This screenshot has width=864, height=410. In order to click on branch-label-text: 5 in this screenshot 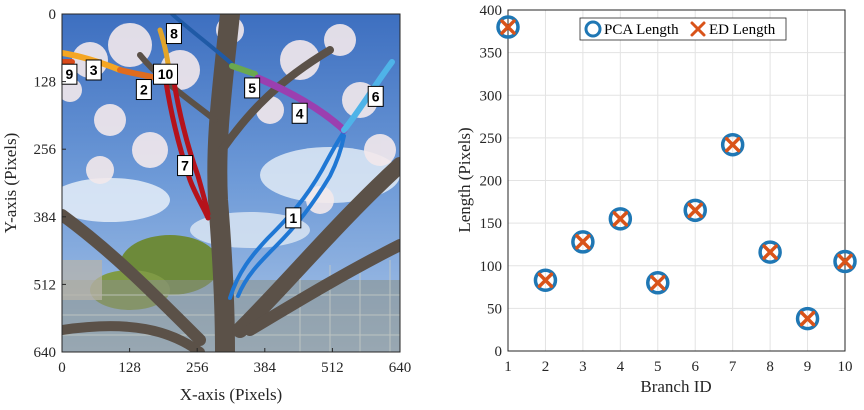, I will do `click(252, 88)`.